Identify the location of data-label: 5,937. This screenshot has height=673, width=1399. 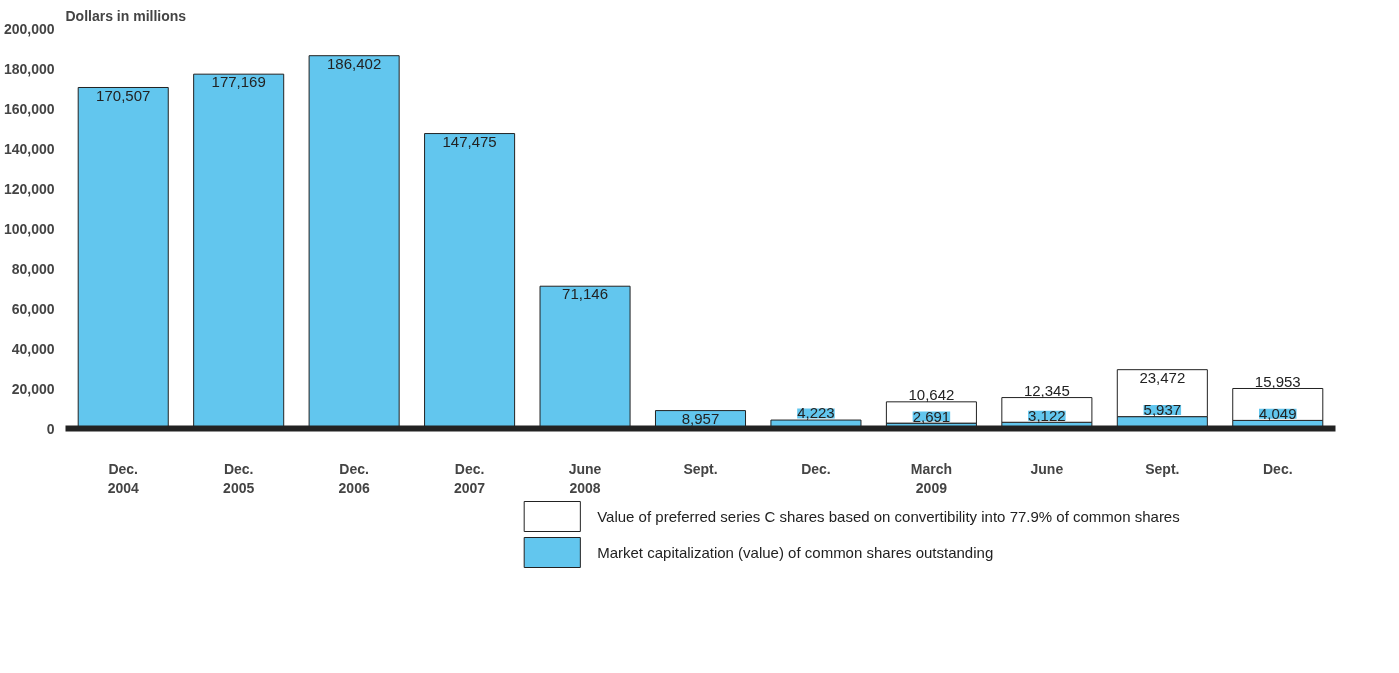
(1162, 410).